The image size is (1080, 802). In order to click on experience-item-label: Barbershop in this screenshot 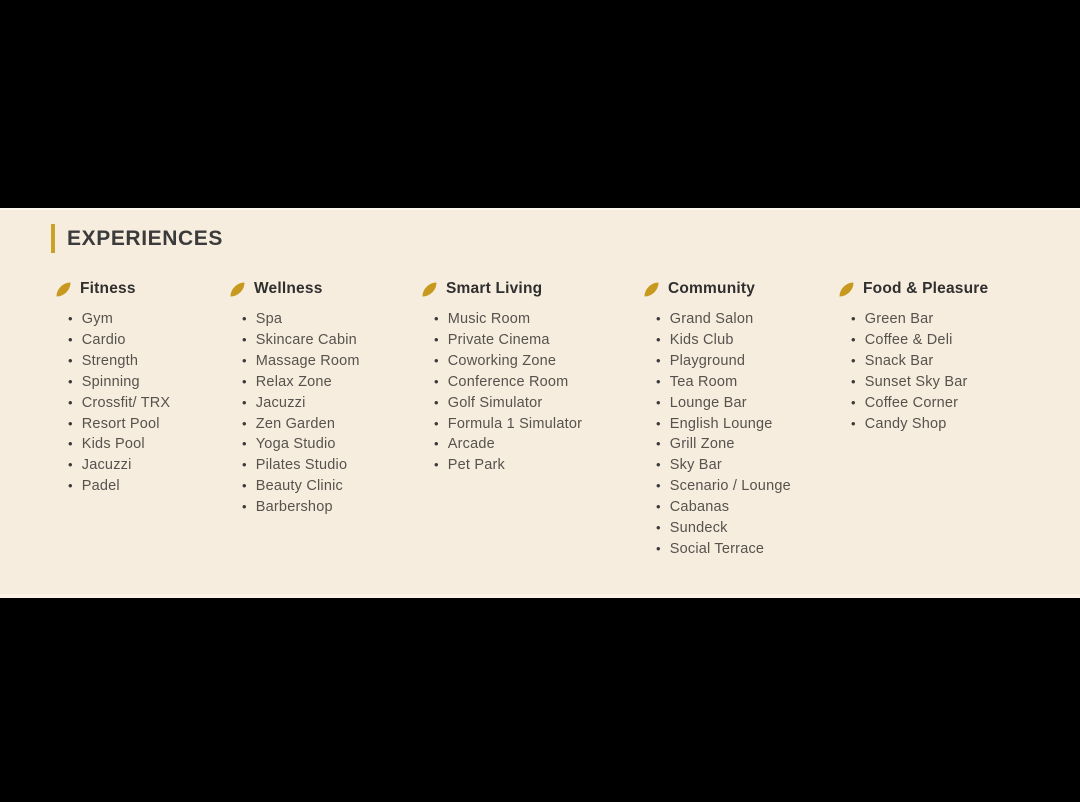, I will do `click(294, 507)`.